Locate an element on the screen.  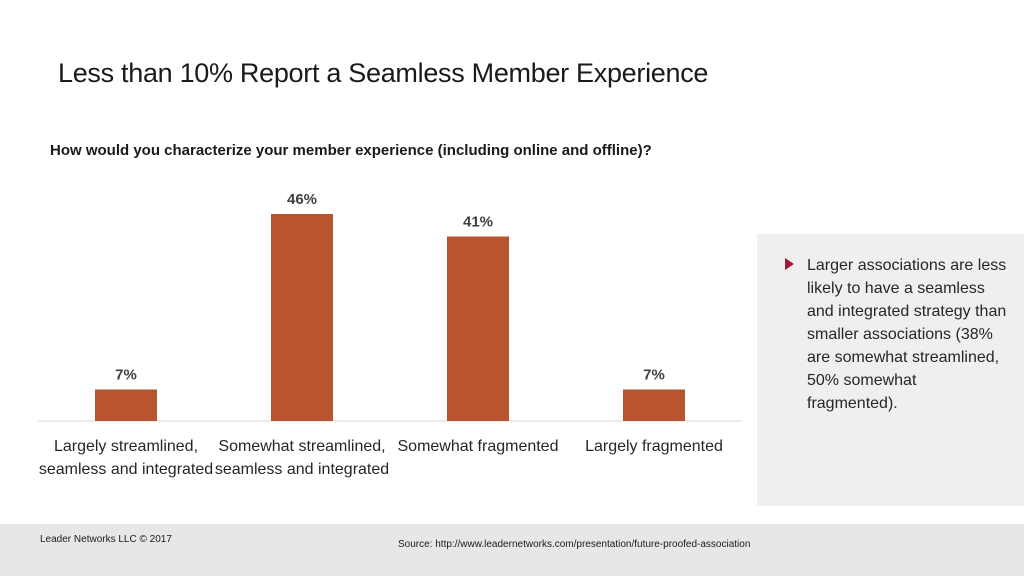
triangle-bullet-icon is located at coordinates (789, 264).